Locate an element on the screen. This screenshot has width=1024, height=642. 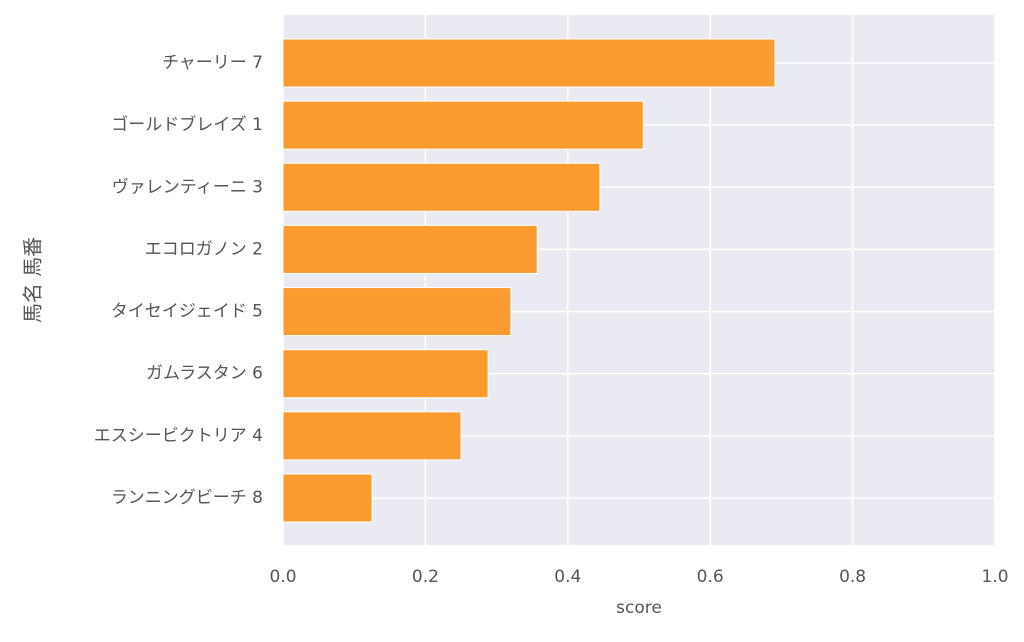
y-tick-label: ヴァレンティーニ 3 is located at coordinates (187, 187).